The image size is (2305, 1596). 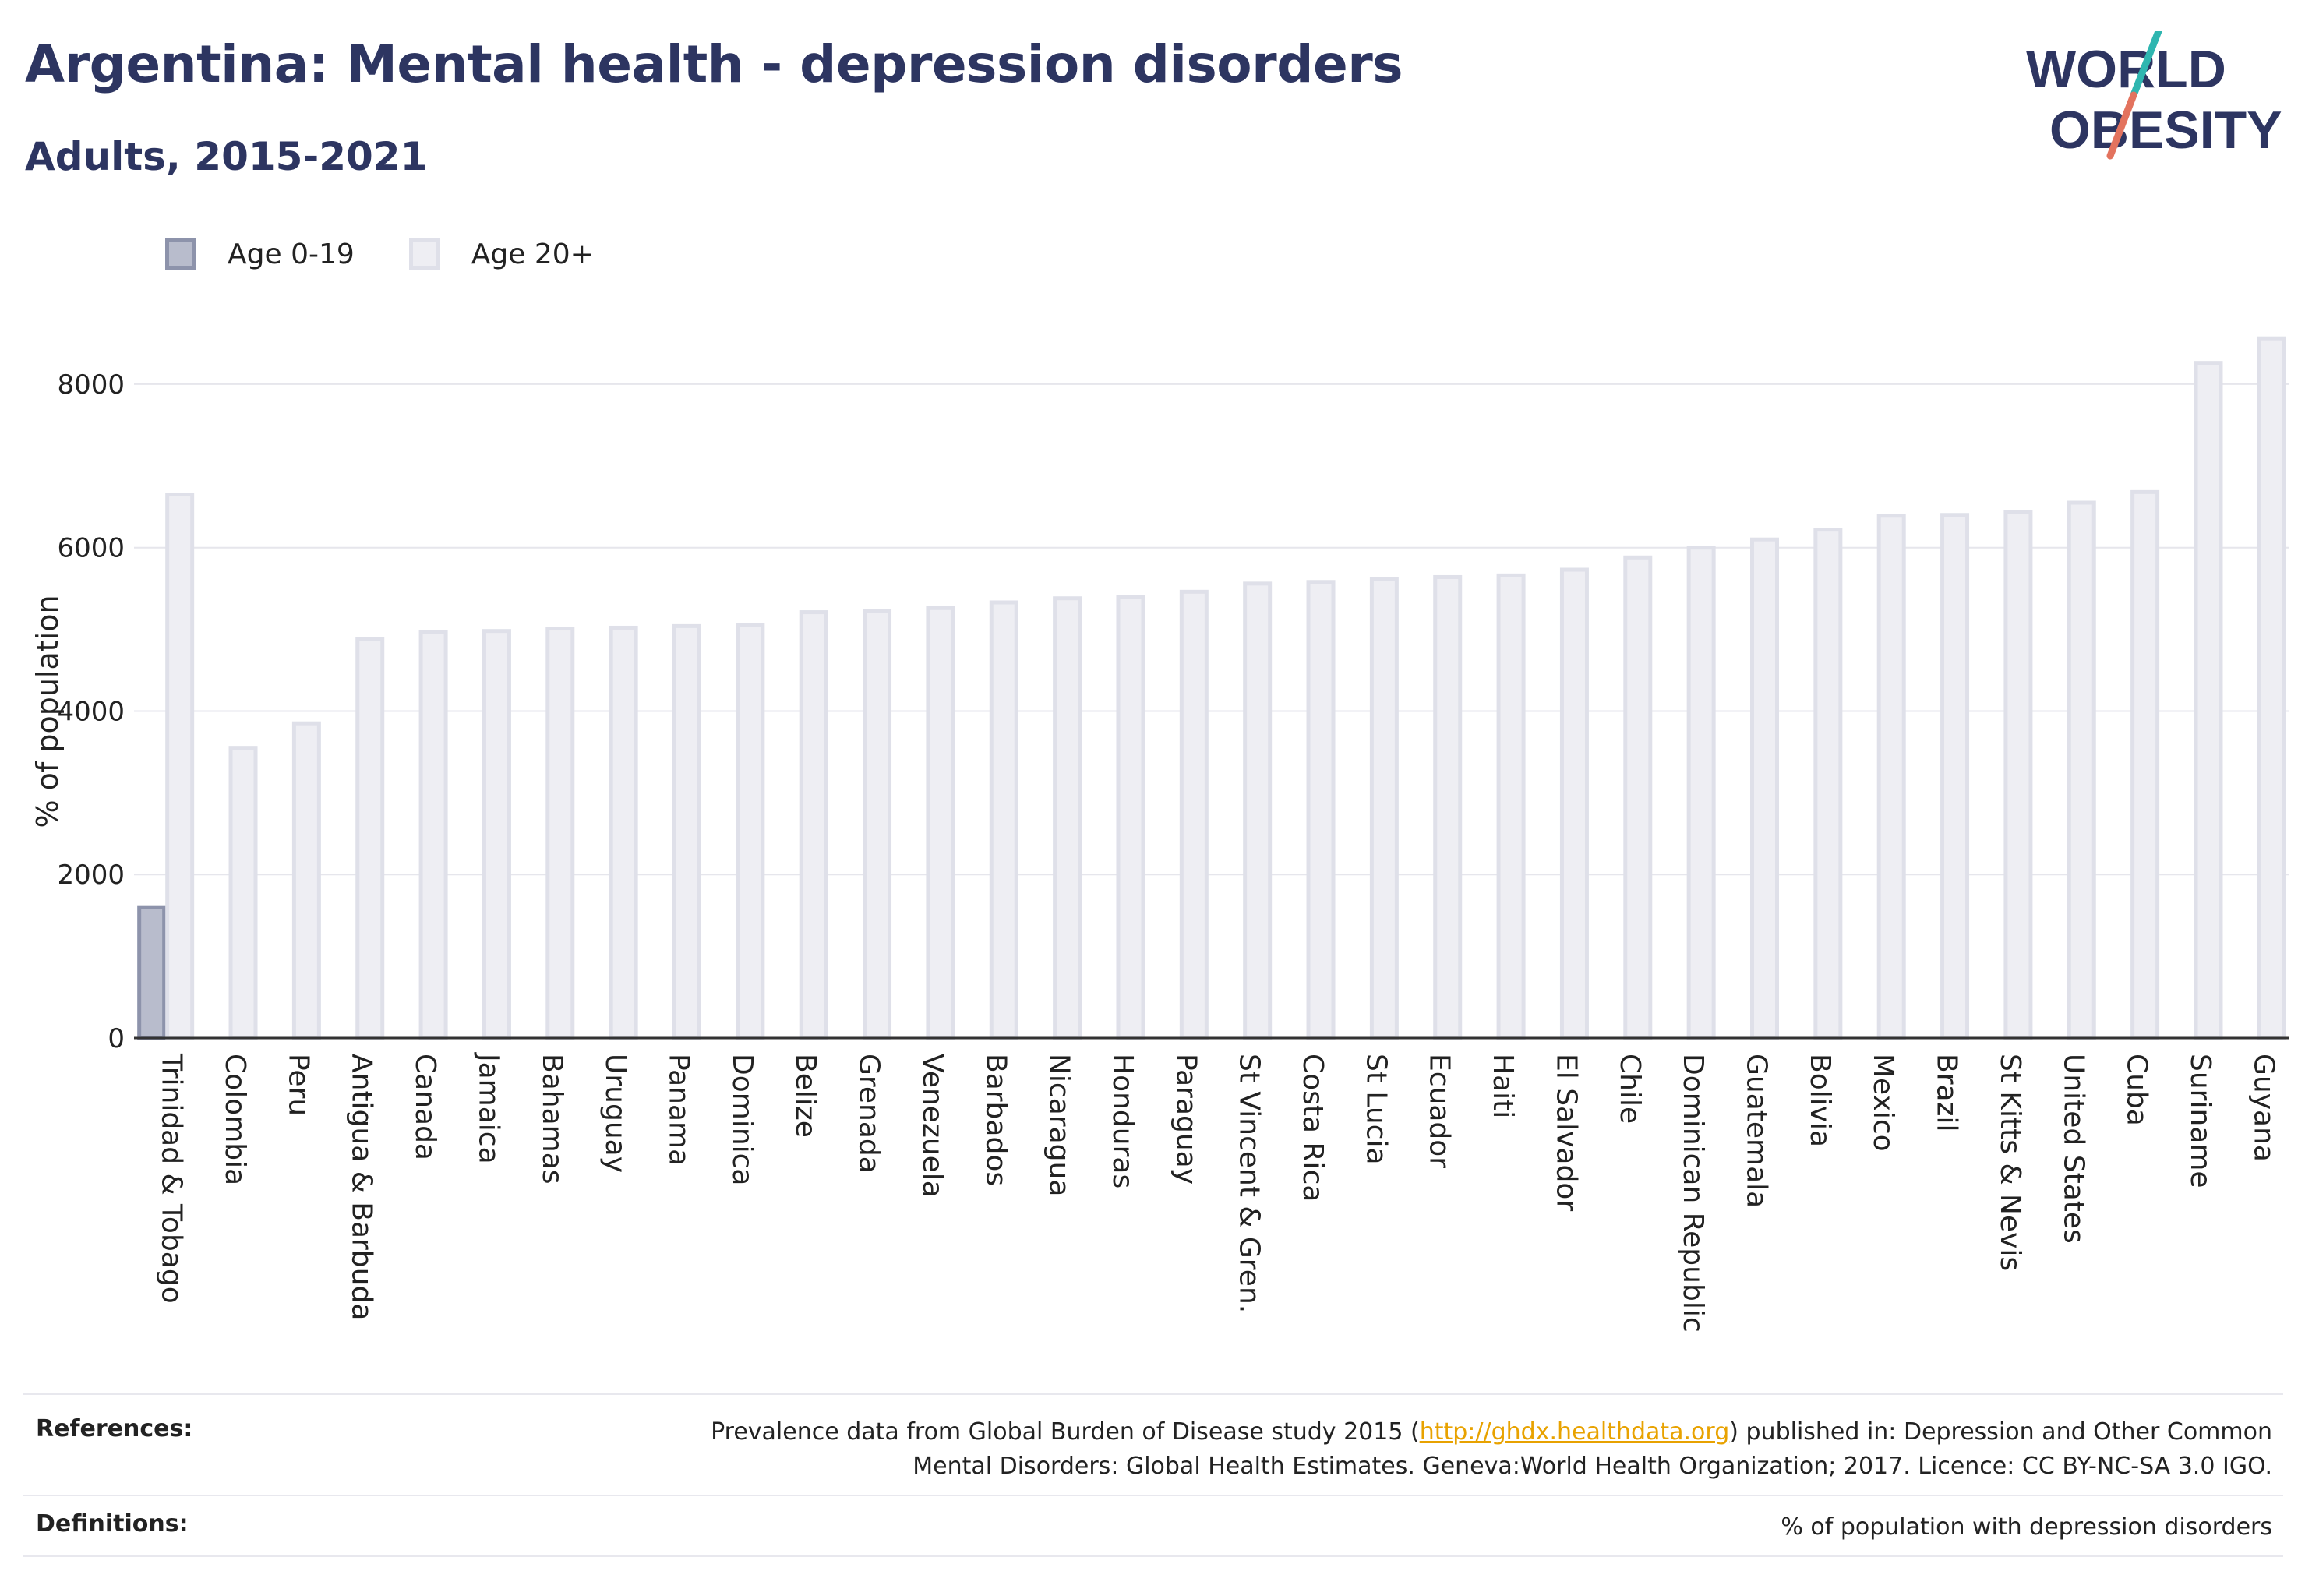 What do you see at coordinates (1249, 1183) in the screenshot?
I see `x-tick-label-st-vincent-and-gren: St Vincent & Gren.` at bounding box center [1249, 1183].